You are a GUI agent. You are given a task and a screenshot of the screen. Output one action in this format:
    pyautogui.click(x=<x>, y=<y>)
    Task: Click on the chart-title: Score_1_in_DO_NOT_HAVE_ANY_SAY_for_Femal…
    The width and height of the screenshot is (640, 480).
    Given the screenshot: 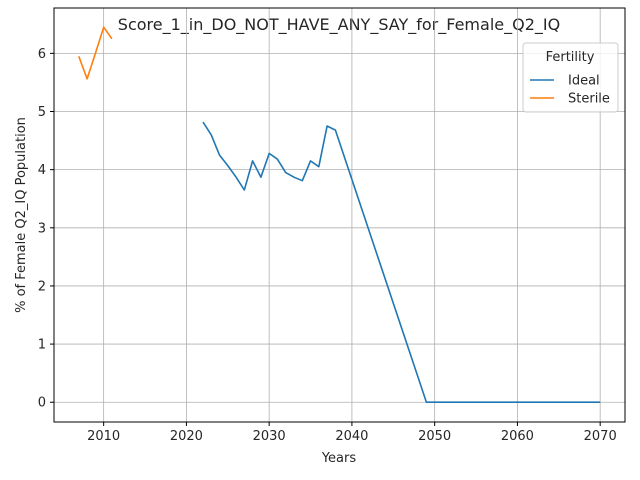 What is the action you would take?
    pyautogui.click(x=339, y=25)
    